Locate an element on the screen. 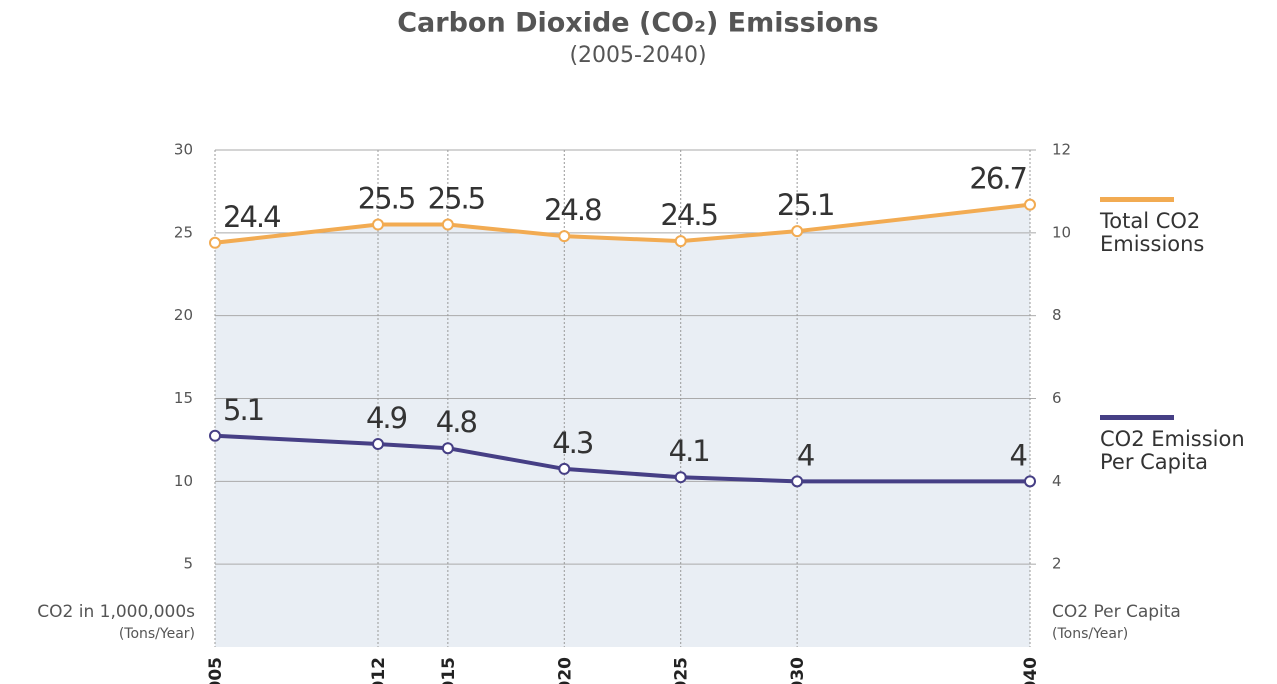 The width and height of the screenshot is (1277, 684). y-tick-label: 15 is located at coordinates (183, 398).